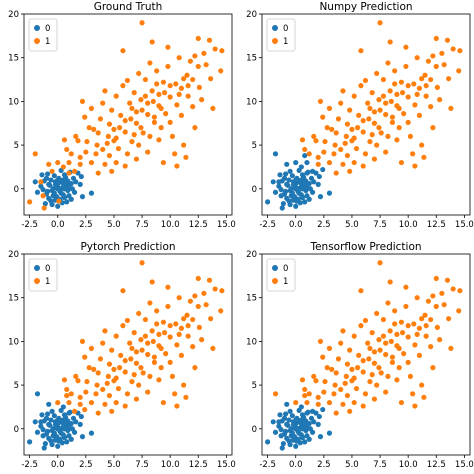 The height and width of the screenshot is (474, 474). I want to click on x-tick-label: 12.5, so click(198, 225).